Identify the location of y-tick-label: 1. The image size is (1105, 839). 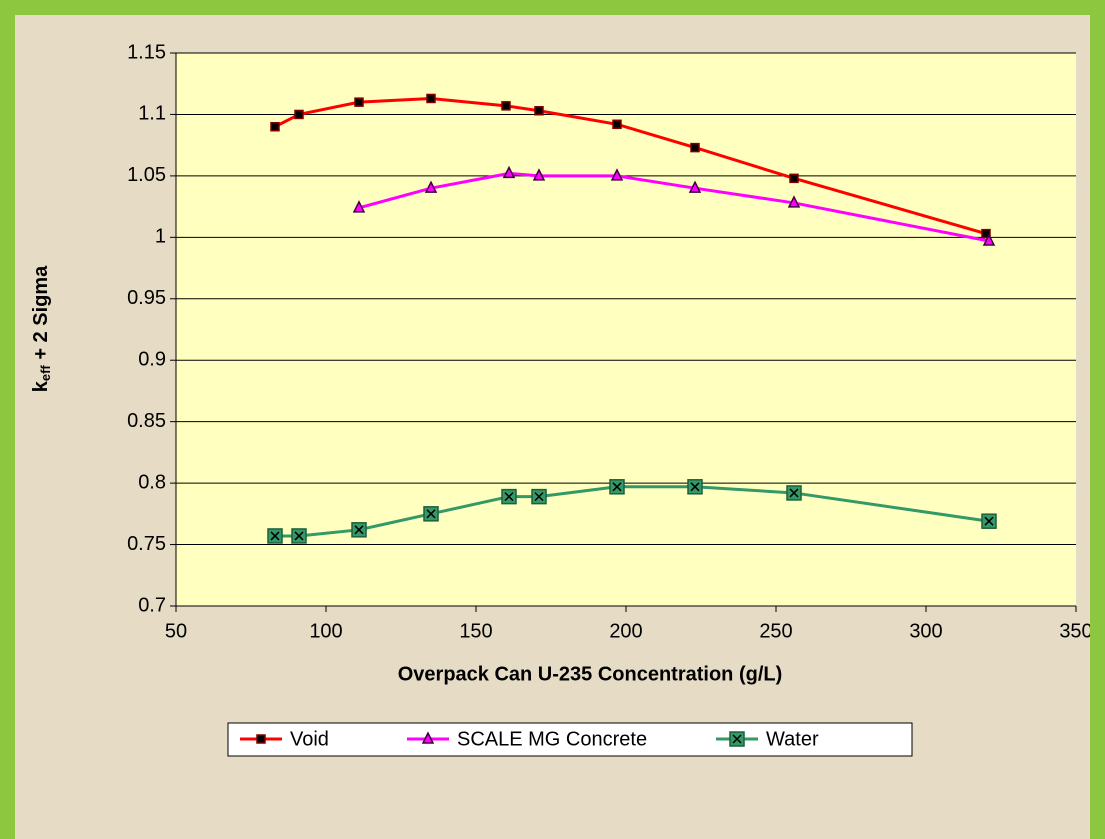
(160, 237).